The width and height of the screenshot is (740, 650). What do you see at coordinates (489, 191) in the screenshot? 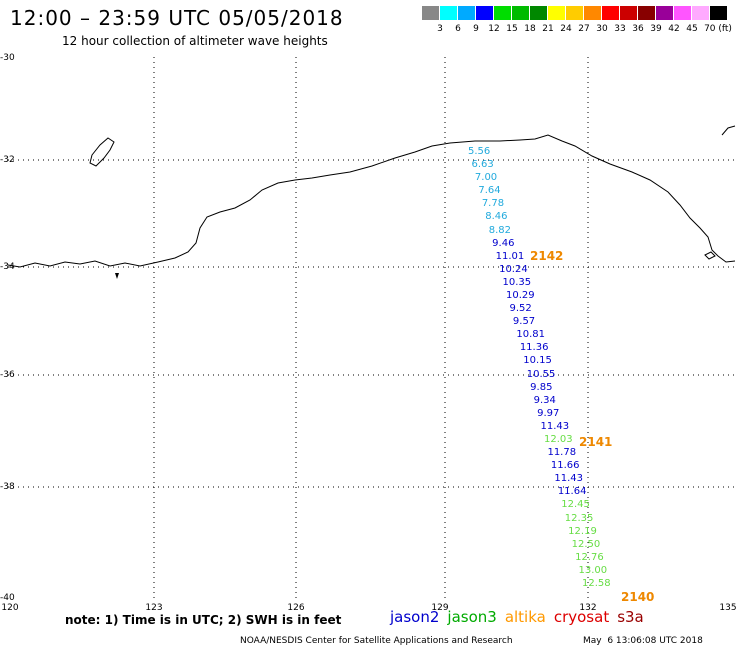
I see `wave-height-value: 7.64` at bounding box center [489, 191].